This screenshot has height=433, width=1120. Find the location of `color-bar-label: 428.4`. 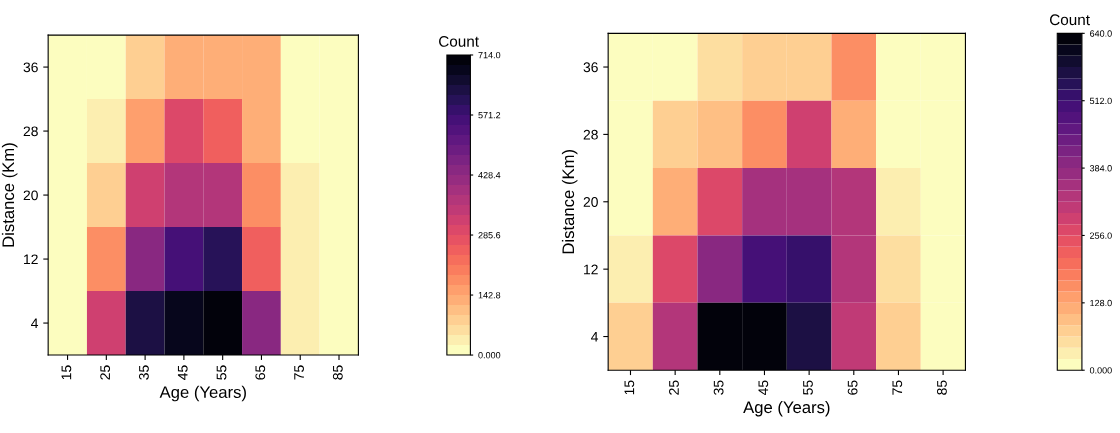

color-bar-label: 428.4 is located at coordinates (489, 175).